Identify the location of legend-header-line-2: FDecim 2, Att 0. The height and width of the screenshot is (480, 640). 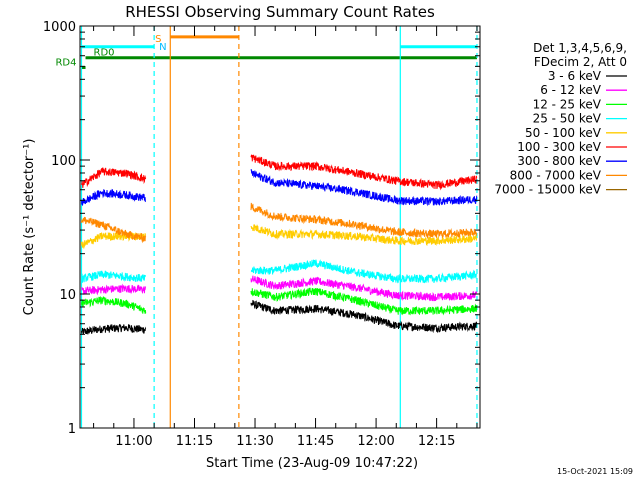
(580, 62).